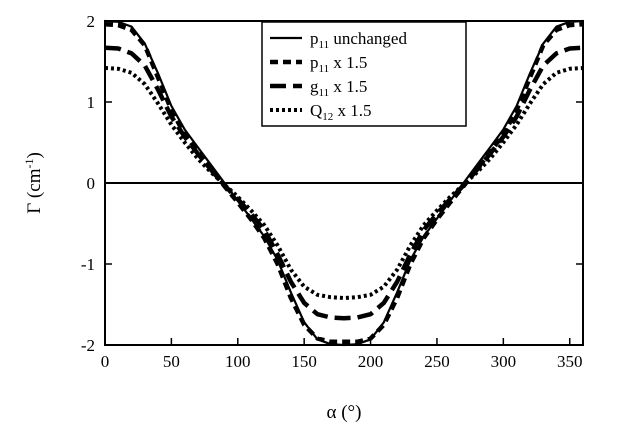 This screenshot has width=624, height=430. I want to click on y-tick-label: 1, so click(91, 102).